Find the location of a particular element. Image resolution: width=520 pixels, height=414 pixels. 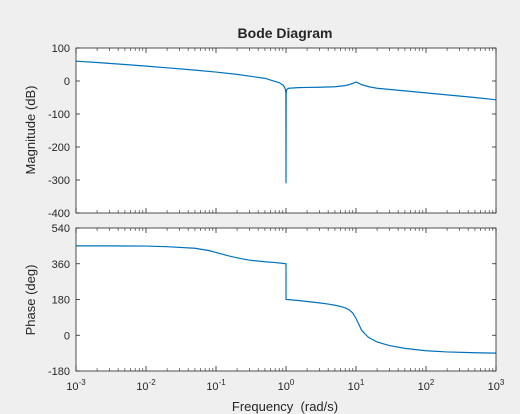

y-tick-label: -200 is located at coordinates (59, 148).